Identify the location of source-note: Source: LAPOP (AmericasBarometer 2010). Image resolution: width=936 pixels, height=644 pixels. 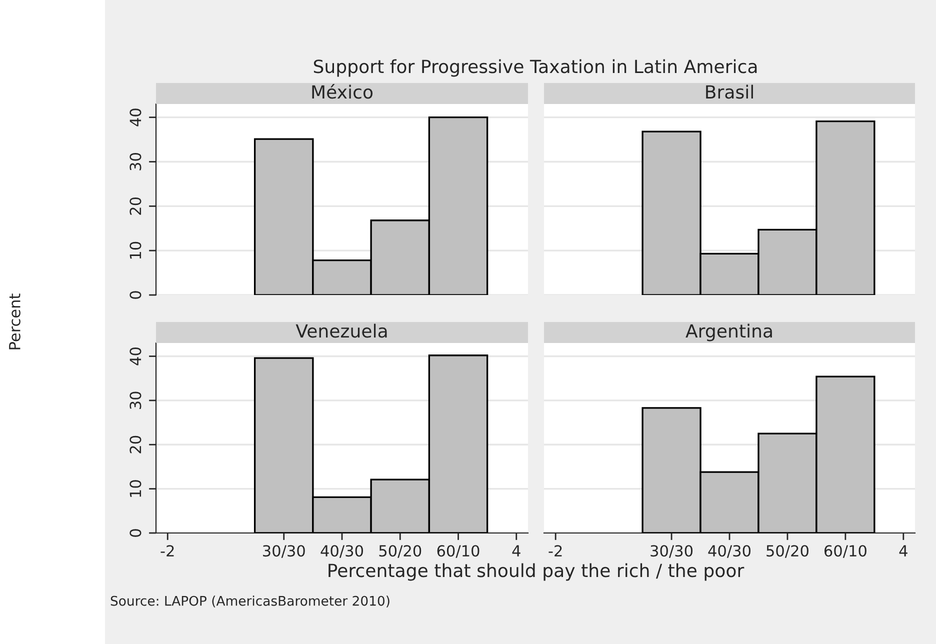
(250, 602).